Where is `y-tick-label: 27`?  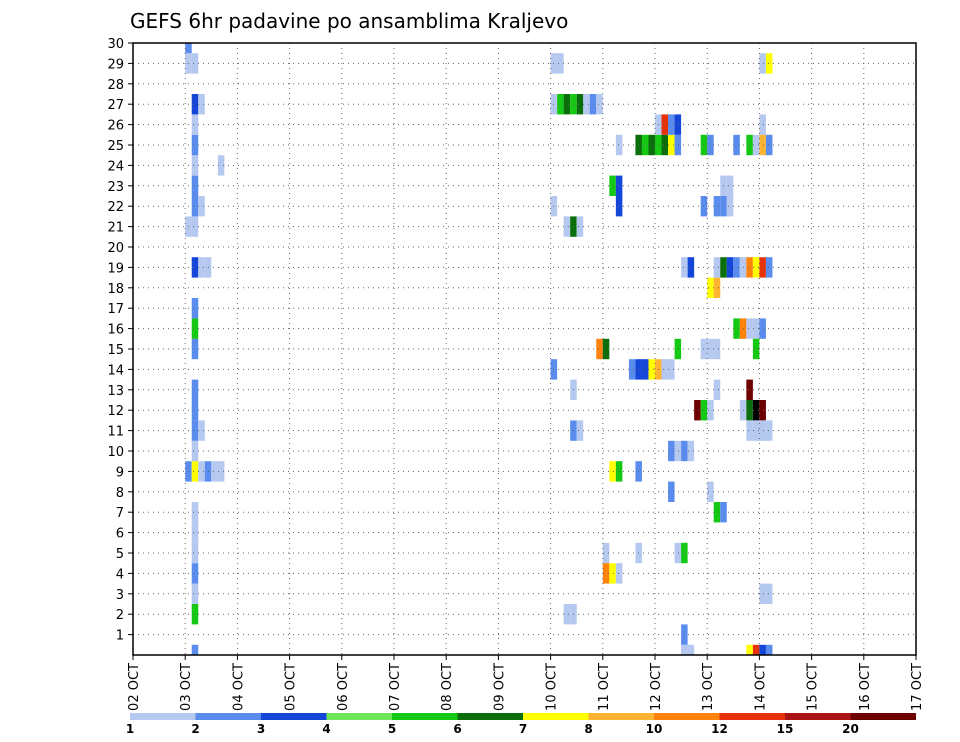 y-tick-label: 27 is located at coordinates (115, 105).